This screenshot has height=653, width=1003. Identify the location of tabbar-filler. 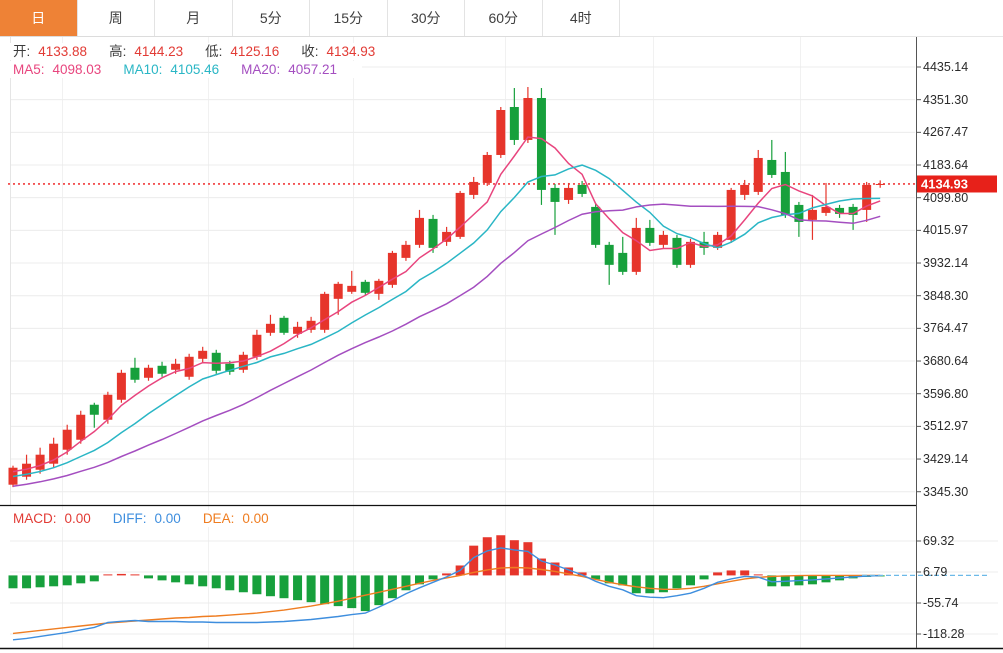
(811, 18).